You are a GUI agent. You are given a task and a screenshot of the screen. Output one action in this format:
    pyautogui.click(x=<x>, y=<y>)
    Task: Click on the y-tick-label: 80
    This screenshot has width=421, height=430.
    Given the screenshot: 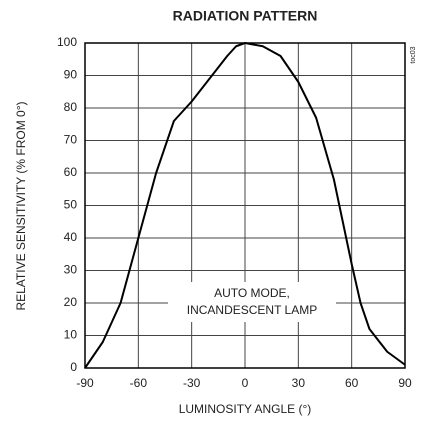 What is the action you would take?
    pyautogui.click(x=71, y=107)
    